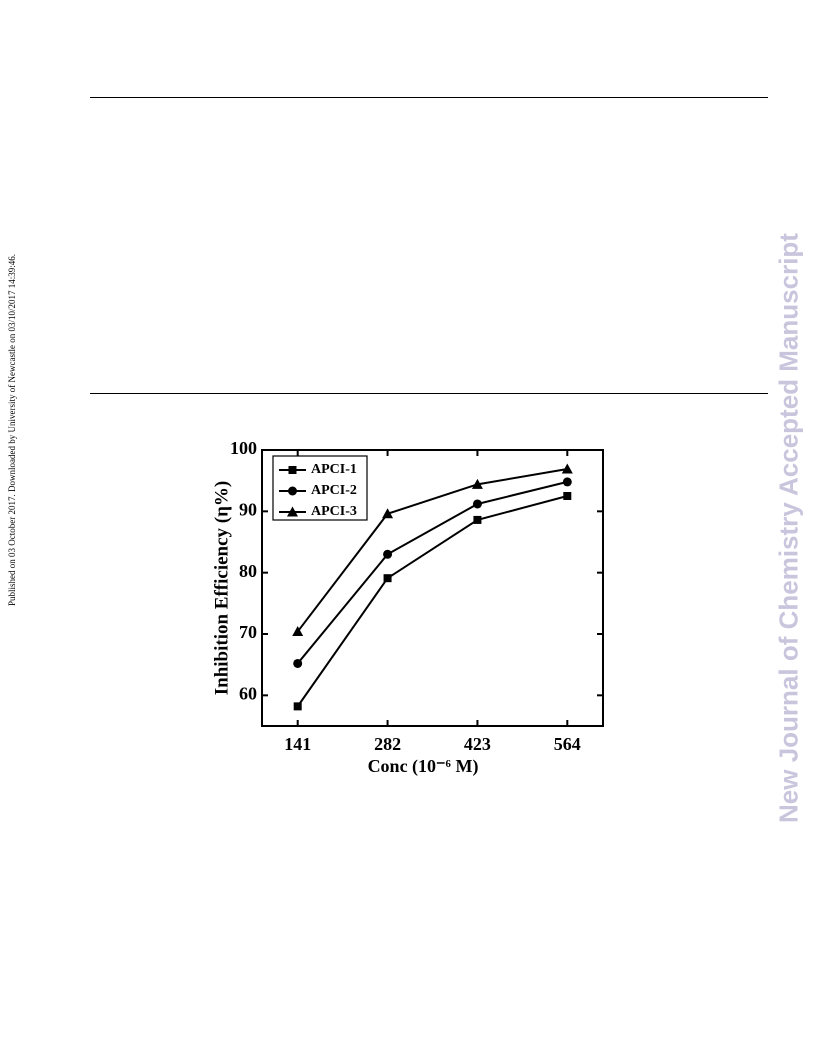 The image size is (816, 1056). I want to click on y-tick-label: 90, so click(248, 509).